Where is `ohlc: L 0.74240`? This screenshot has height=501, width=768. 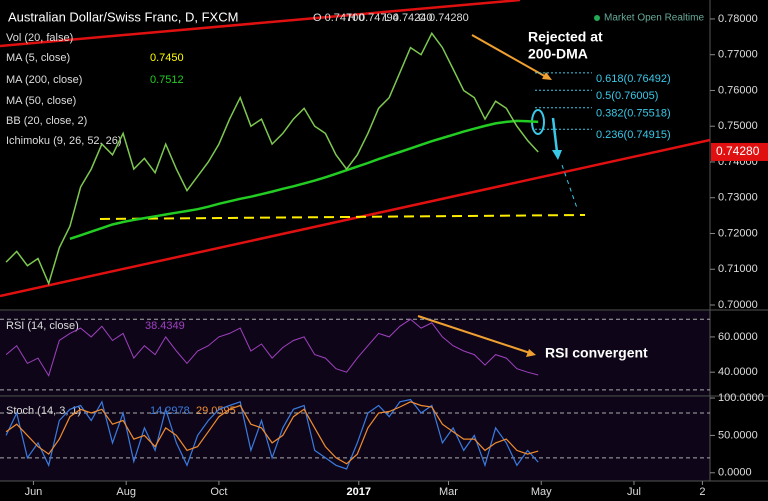 ohlc: L 0.74240 is located at coordinates (408, 18).